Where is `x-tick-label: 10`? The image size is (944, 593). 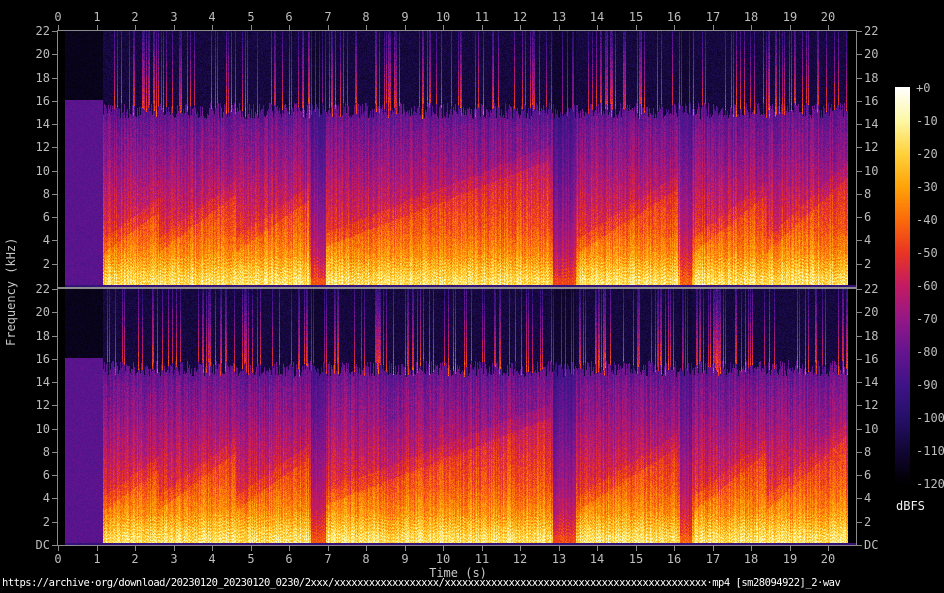
x-tick-label: 10 is located at coordinates (443, 559).